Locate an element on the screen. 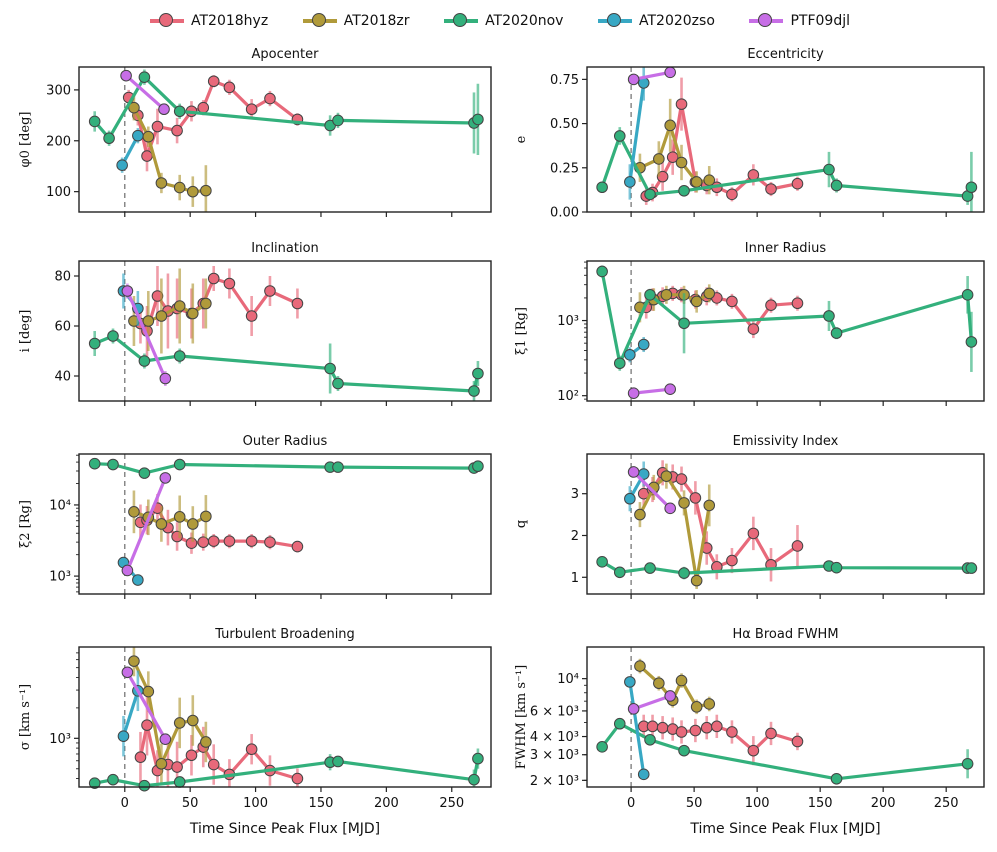 The width and height of the screenshot is (997, 852). panel-4: Outer Radius 10³ 10⁴ ξ2 [Rg] is located at coordinates (255, 516).